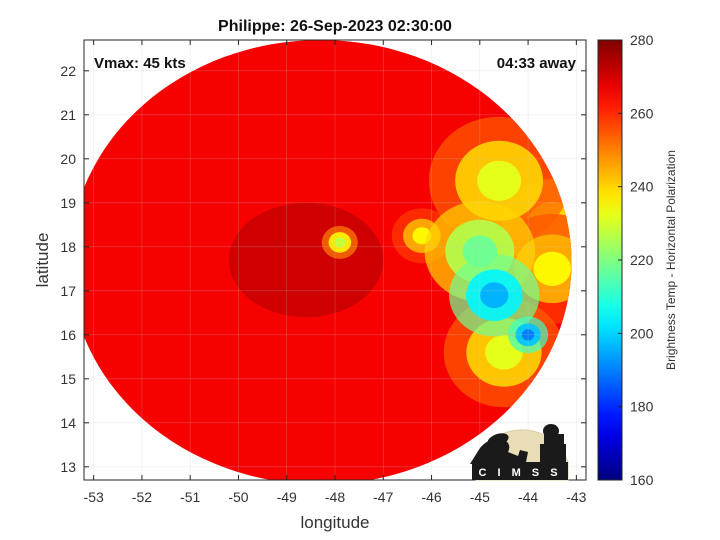 This screenshot has width=720, height=540. I want to click on logo-silhouette, so click(518, 445).